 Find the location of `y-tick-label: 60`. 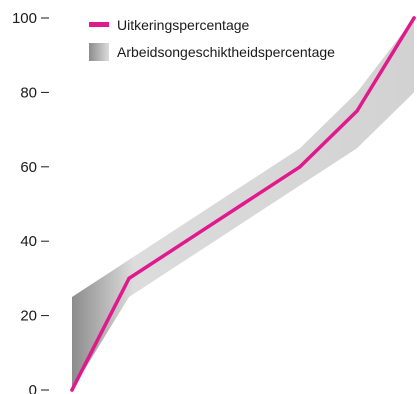

y-tick-label: 60 is located at coordinates (28, 167).